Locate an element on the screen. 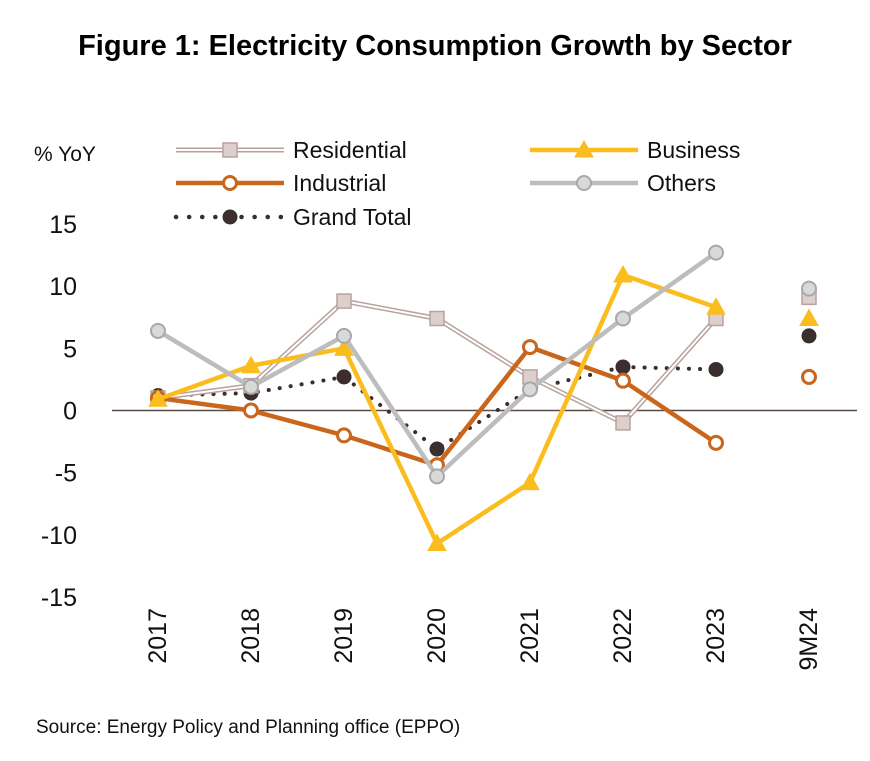 This screenshot has width=870, height=761. legend-label: Others is located at coordinates (681, 183).